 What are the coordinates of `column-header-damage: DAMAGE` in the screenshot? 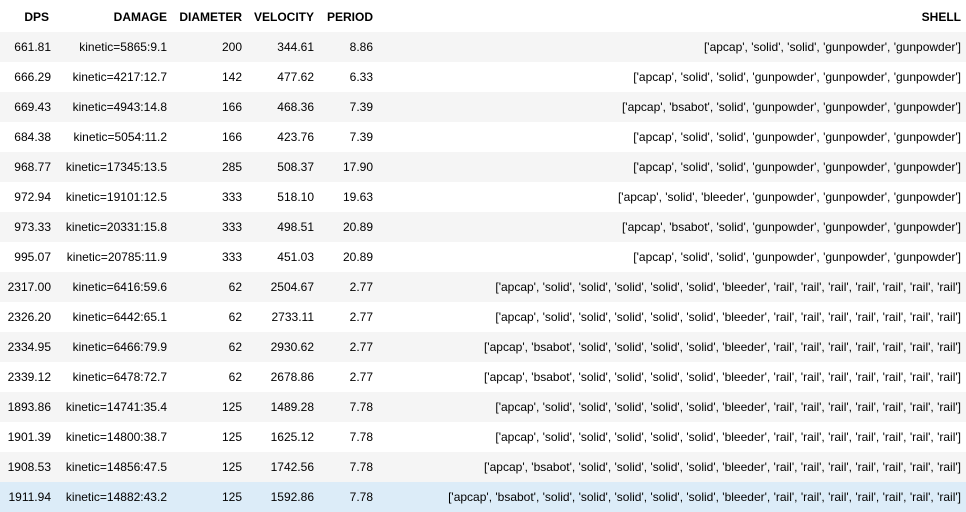 It's located at (140, 16).